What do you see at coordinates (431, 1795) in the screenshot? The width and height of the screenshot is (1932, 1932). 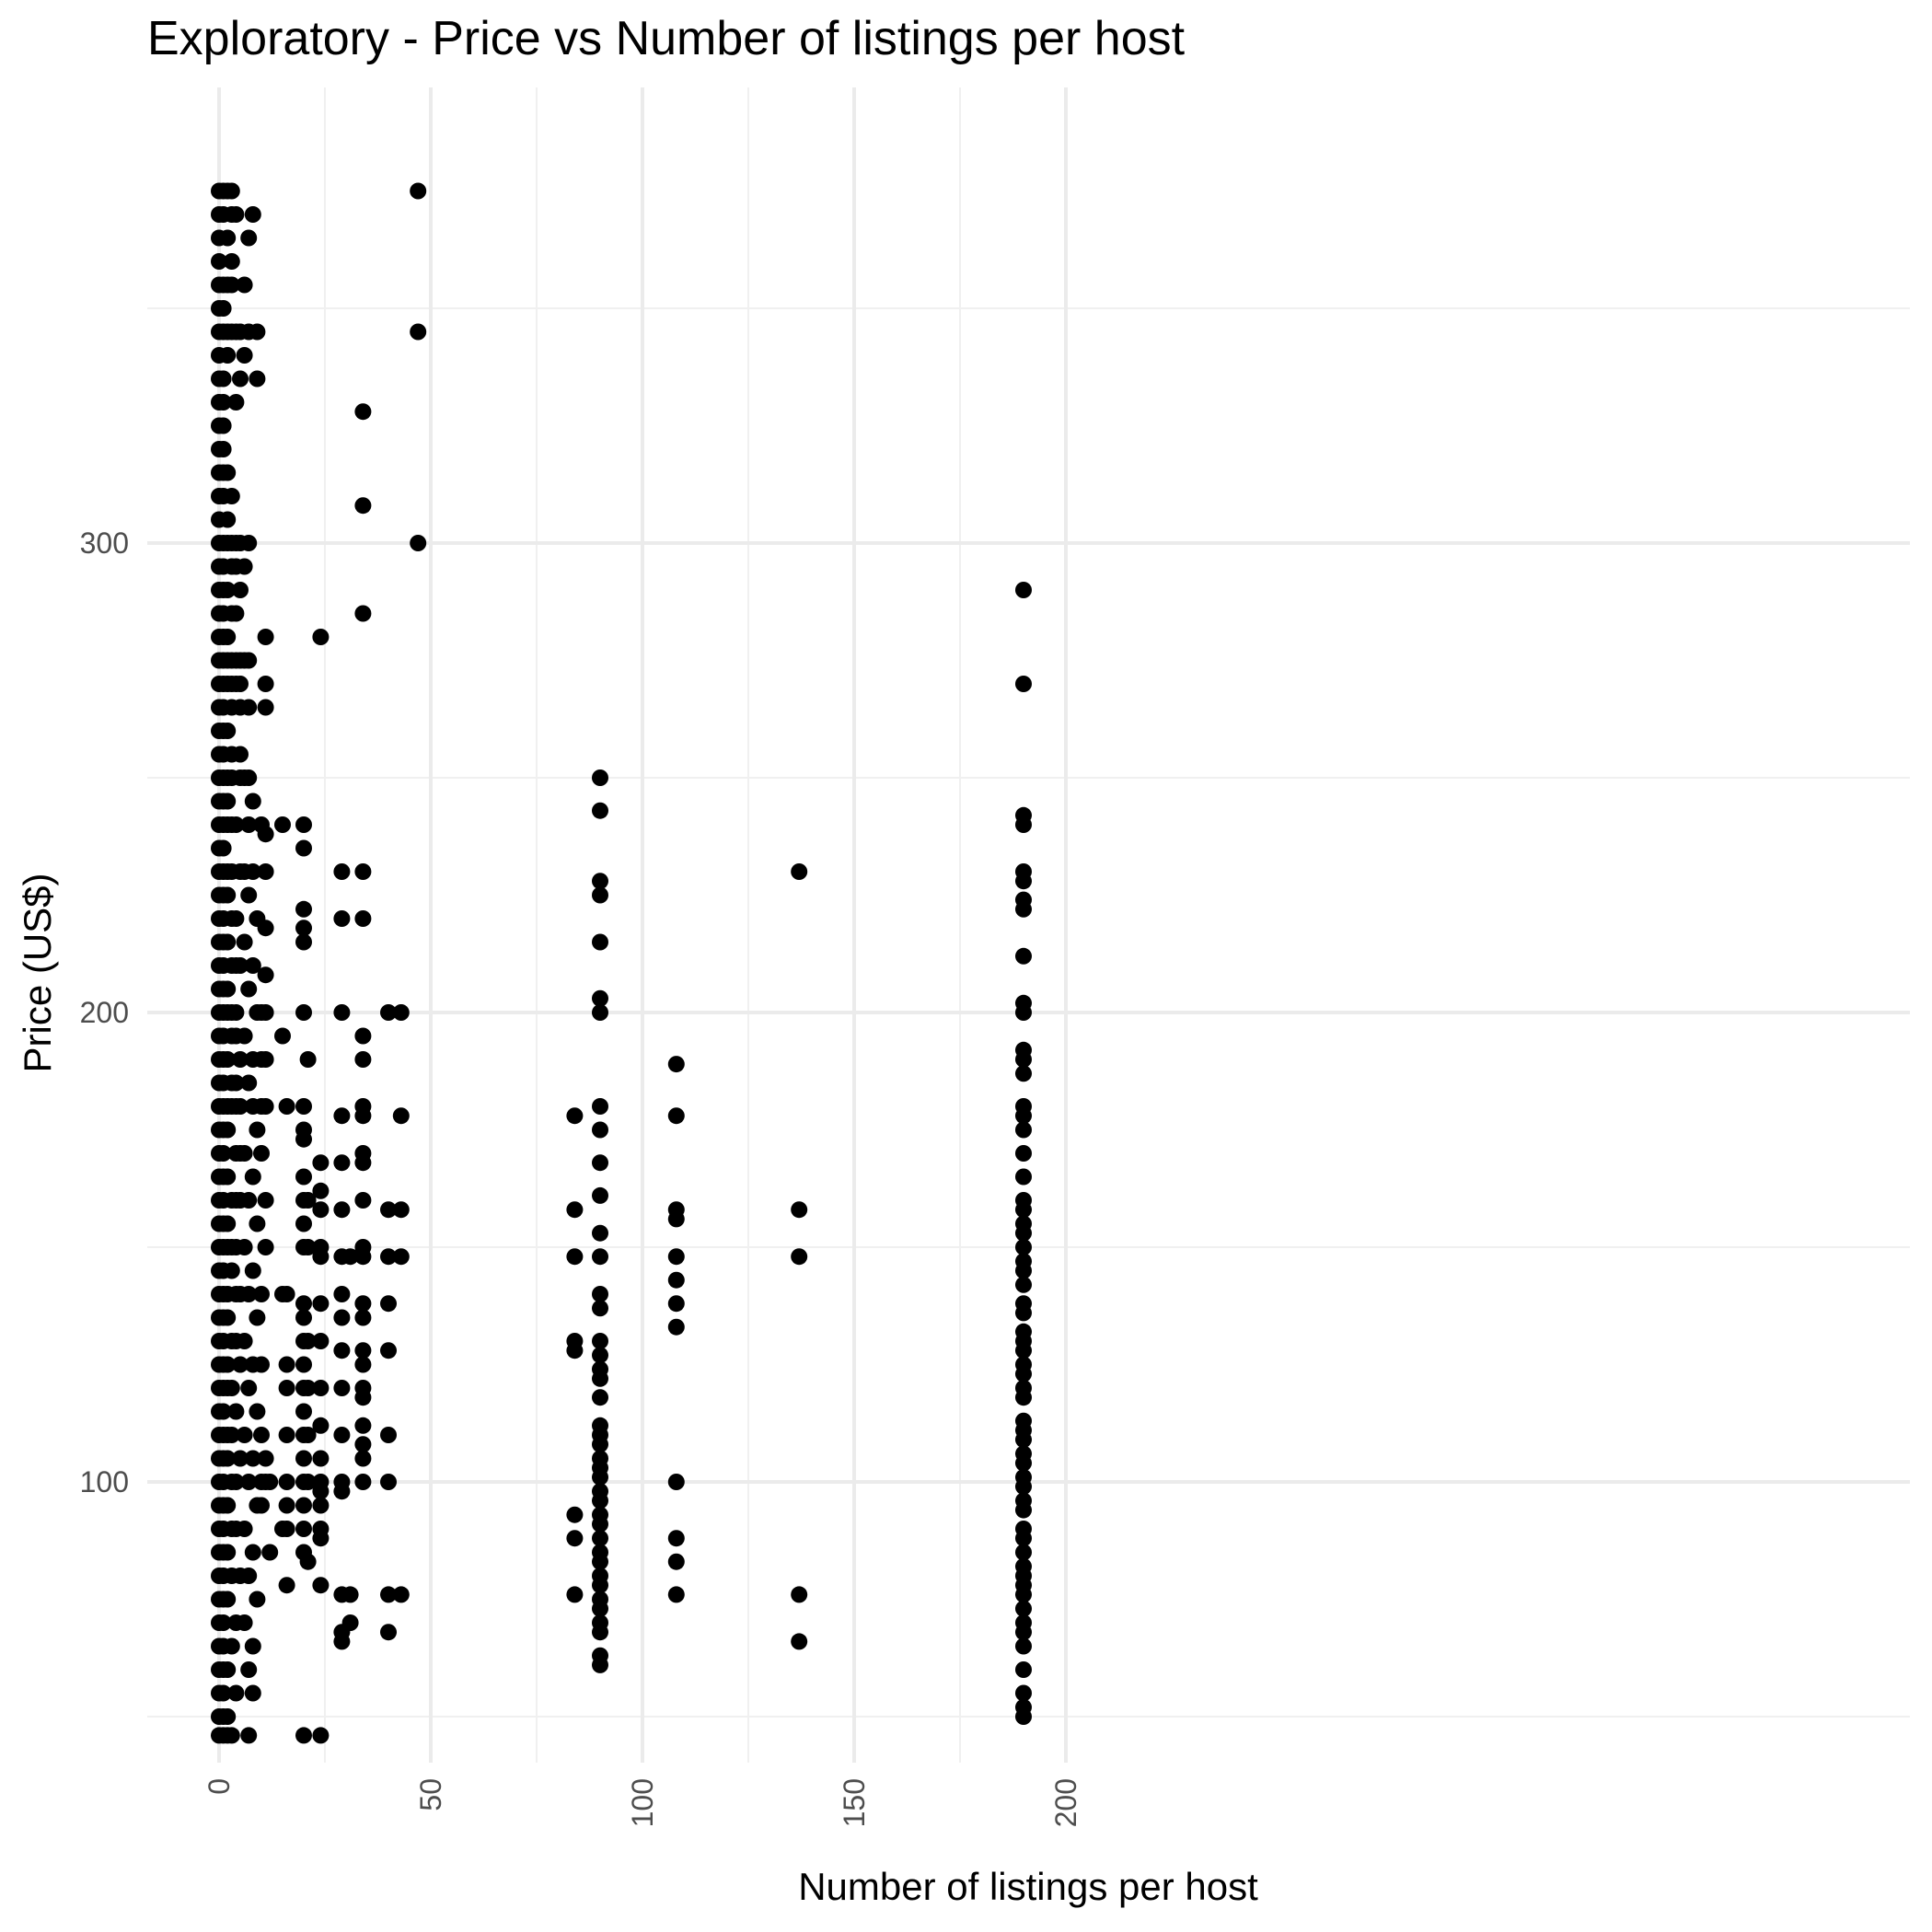 I see `x-tick-label: 50` at bounding box center [431, 1795].